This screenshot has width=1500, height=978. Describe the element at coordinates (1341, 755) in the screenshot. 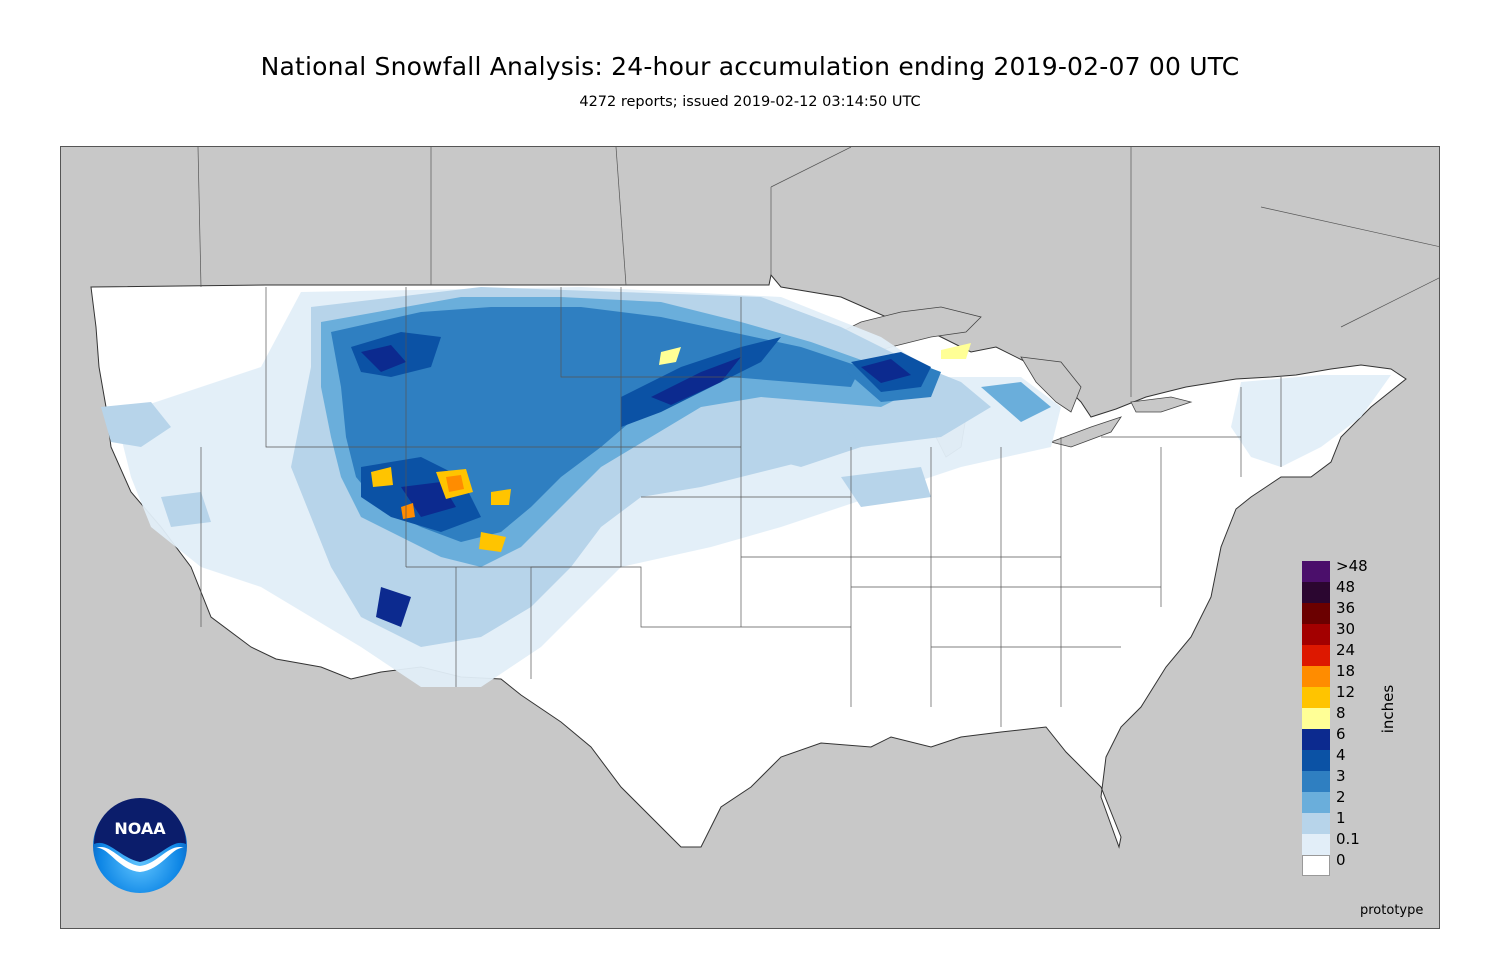

I see `legend-label: 4` at that location.